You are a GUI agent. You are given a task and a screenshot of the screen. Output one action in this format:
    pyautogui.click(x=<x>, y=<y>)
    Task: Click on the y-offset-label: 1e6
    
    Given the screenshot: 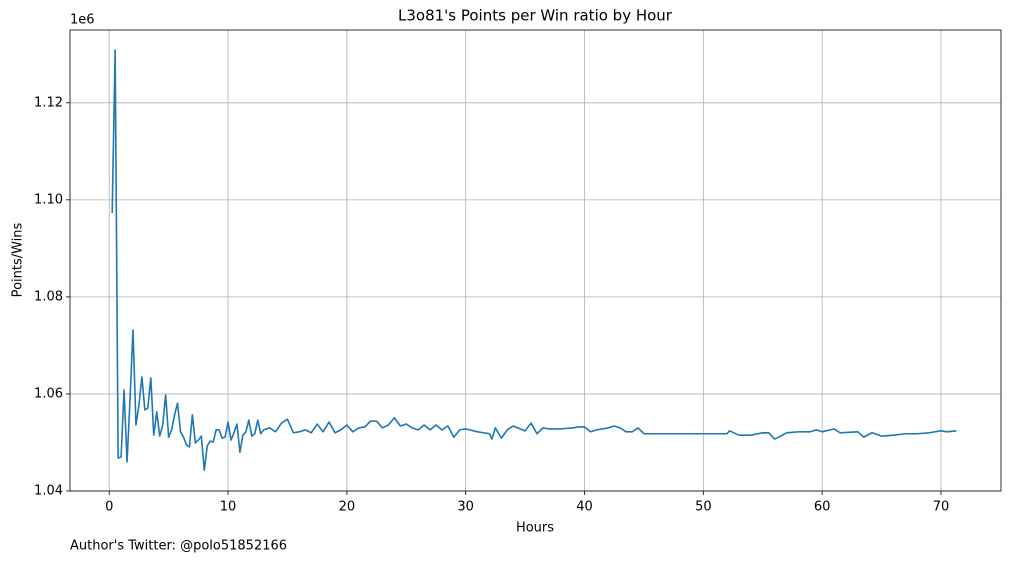 What is the action you would take?
    pyautogui.click(x=82, y=20)
    